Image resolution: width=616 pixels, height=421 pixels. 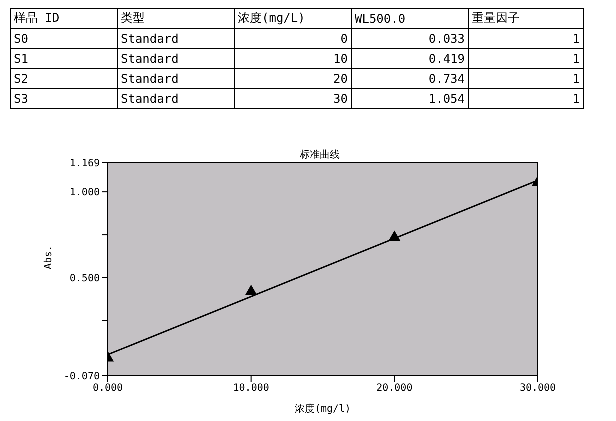 What do you see at coordinates (251, 388) in the screenshot?
I see `x-tick-label: 10.000` at bounding box center [251, 388].